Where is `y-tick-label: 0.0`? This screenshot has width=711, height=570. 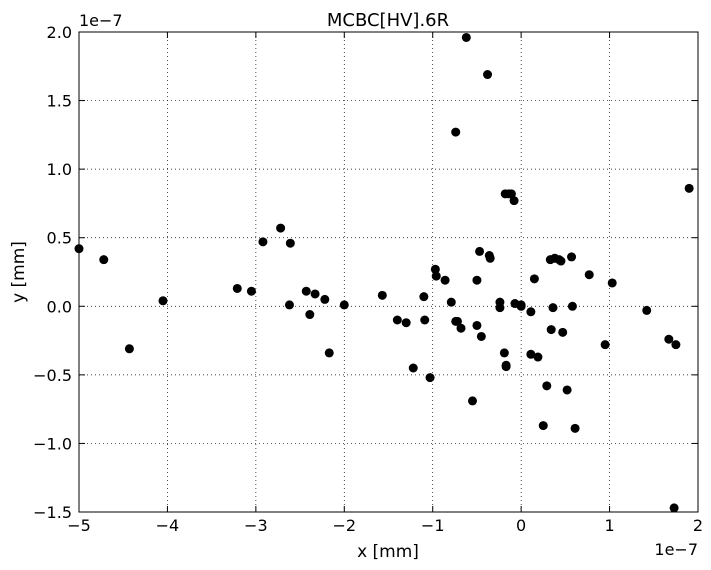 y-tick-label: 0.0 is located at coordinates (59, 306).